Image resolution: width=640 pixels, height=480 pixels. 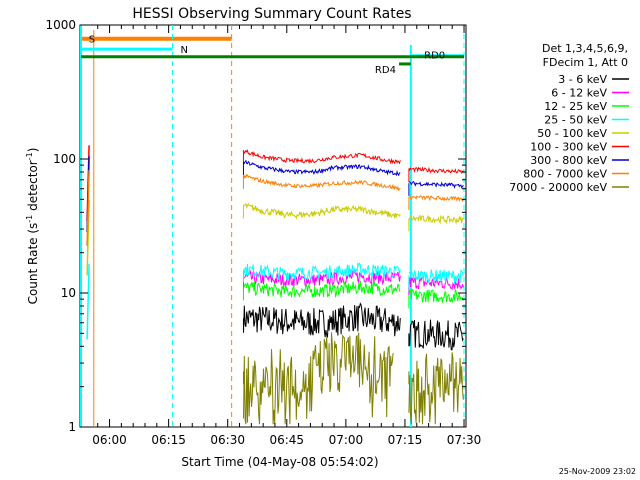 What do you see at coordinates (558, 187) in the screenshot?
I see `legend-label: 7000 - 20000 keV` at bounding box center [558, 187].